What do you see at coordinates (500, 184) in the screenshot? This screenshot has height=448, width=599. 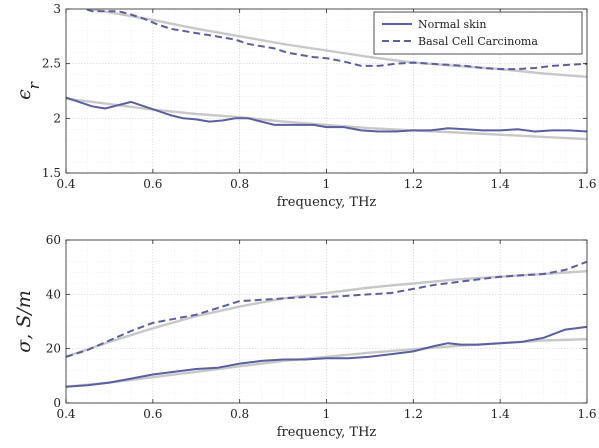 I see `eps-xtick-label: 1.4` at bounding box center [500, 184].